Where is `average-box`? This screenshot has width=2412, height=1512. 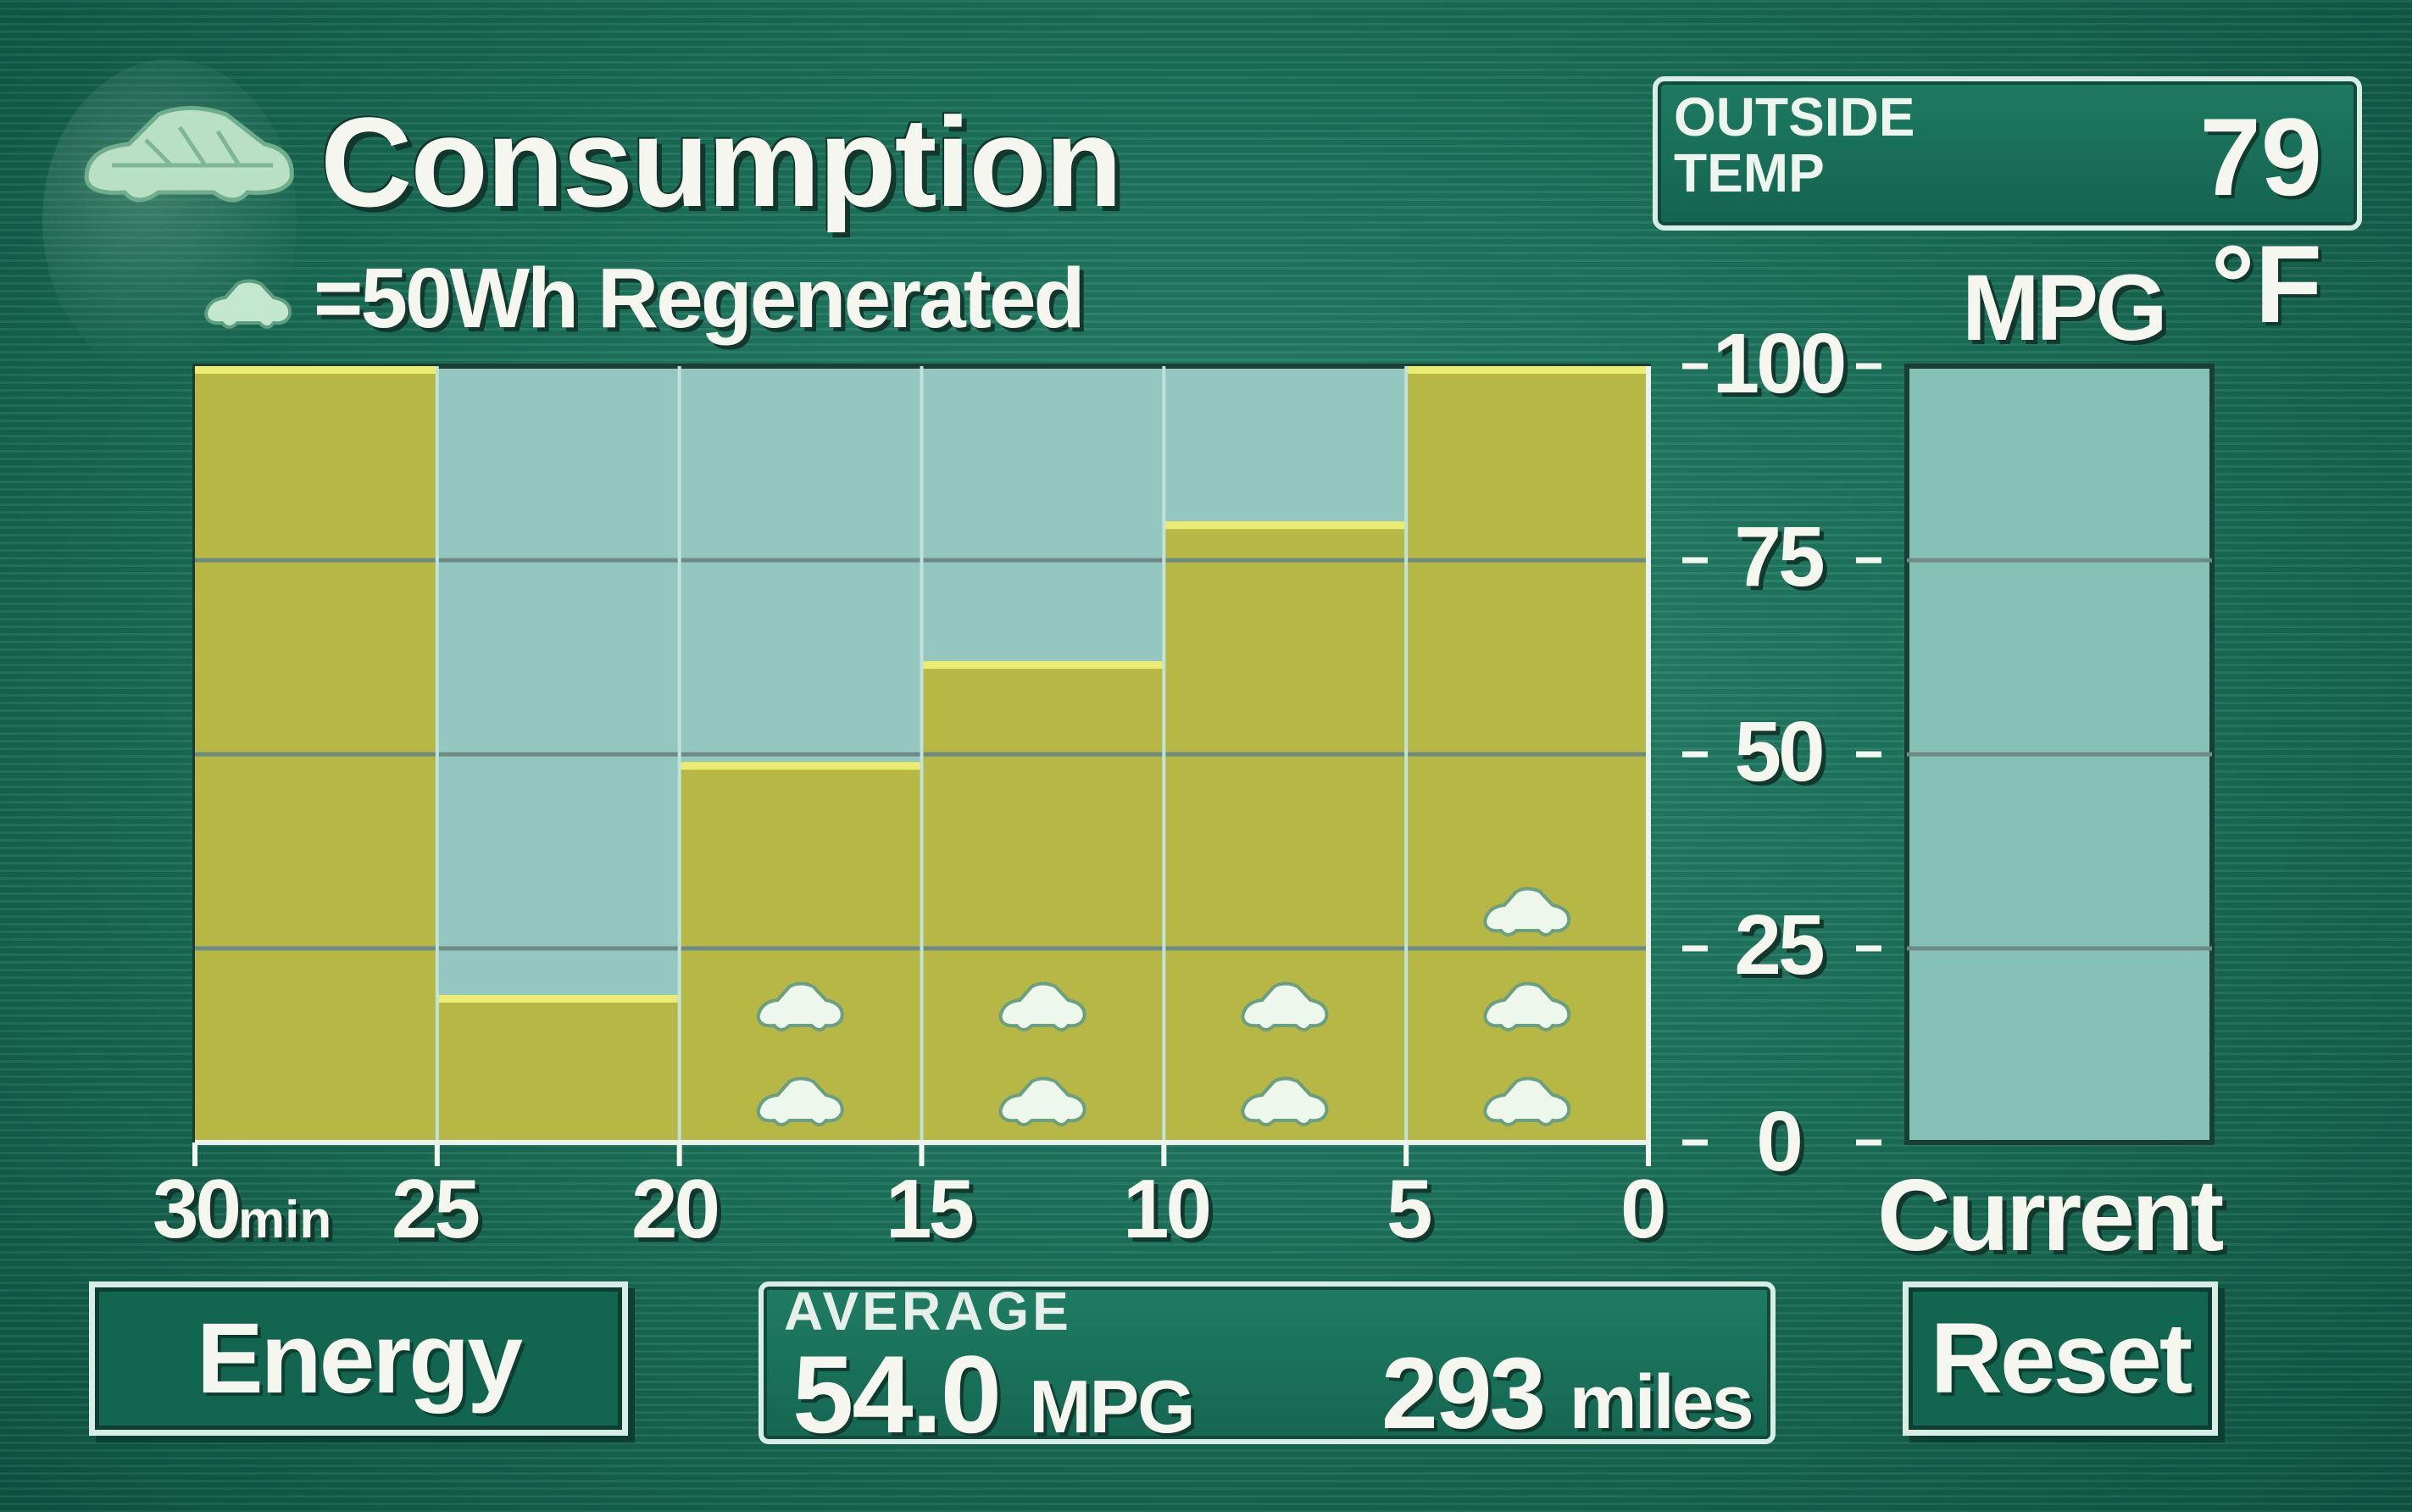
average-box is located at coordinates (1267, 1362).